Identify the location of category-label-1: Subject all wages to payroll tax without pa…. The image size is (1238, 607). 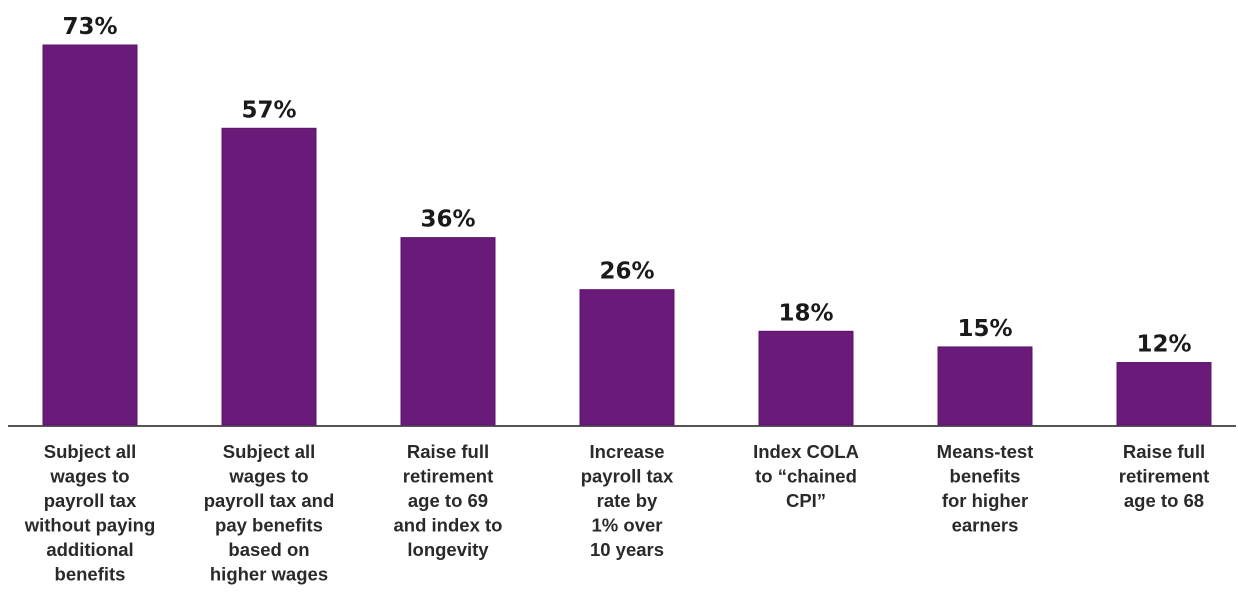
(90, 513).